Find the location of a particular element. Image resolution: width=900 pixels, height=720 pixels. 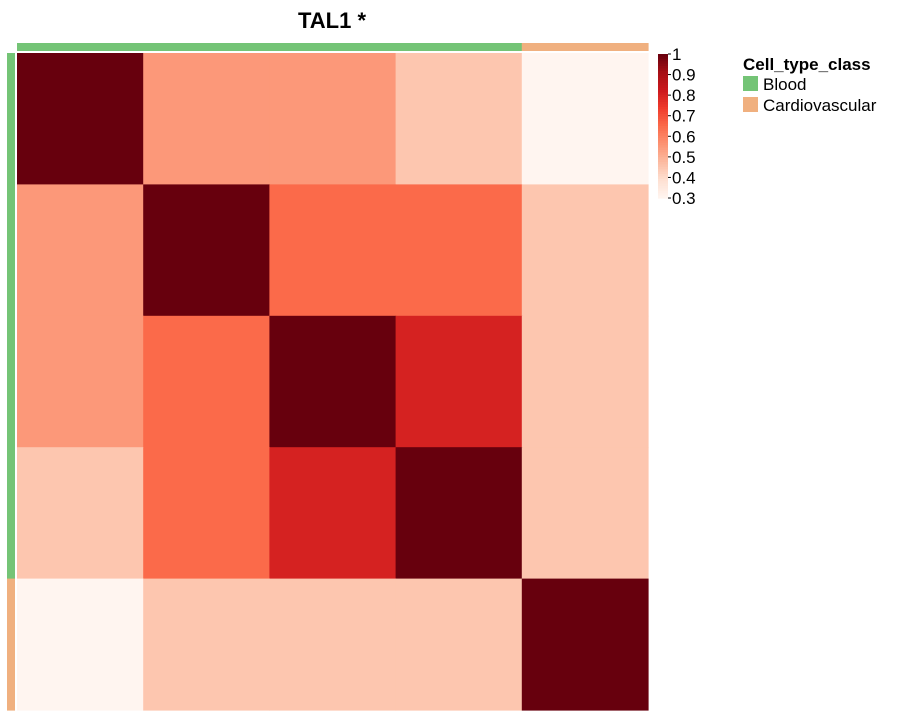

left-annotation-bar is located at coordinates (11, 382).